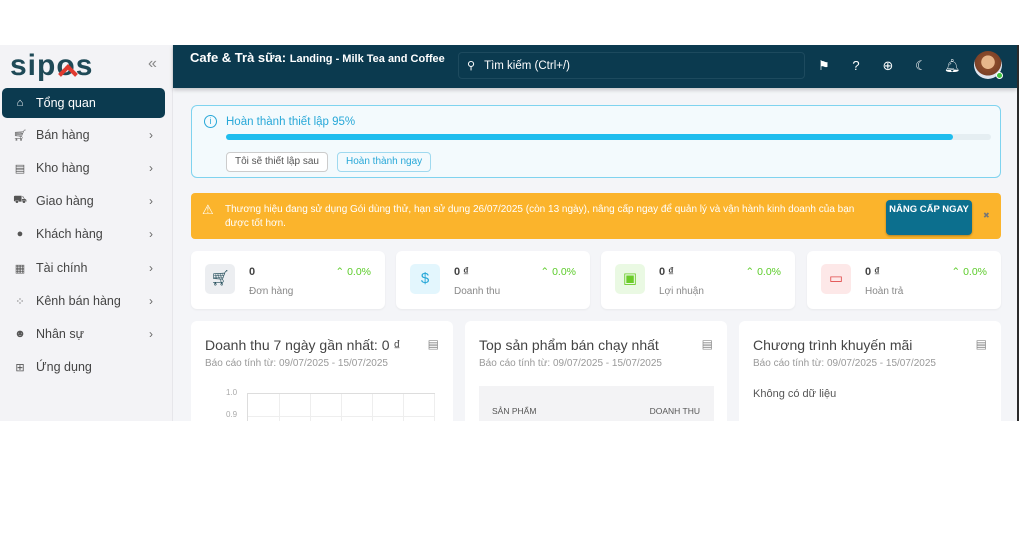 This screenshot has width=1024, height=552. What do you see at coordinates (60, 334) in the screenshot?
I see `sidebar-item-label: Nhân sự` at bounding box center [60, 334].